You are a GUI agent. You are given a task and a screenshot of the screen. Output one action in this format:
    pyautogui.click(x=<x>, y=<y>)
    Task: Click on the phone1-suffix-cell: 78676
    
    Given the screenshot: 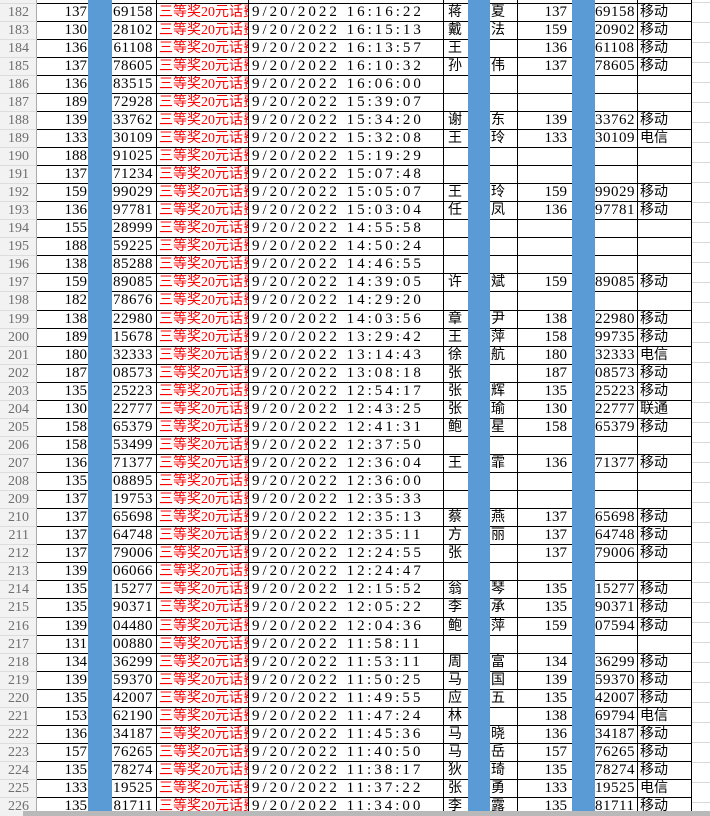 What is the action you would take?
    pyautogui.click(x=134, y=301)
    